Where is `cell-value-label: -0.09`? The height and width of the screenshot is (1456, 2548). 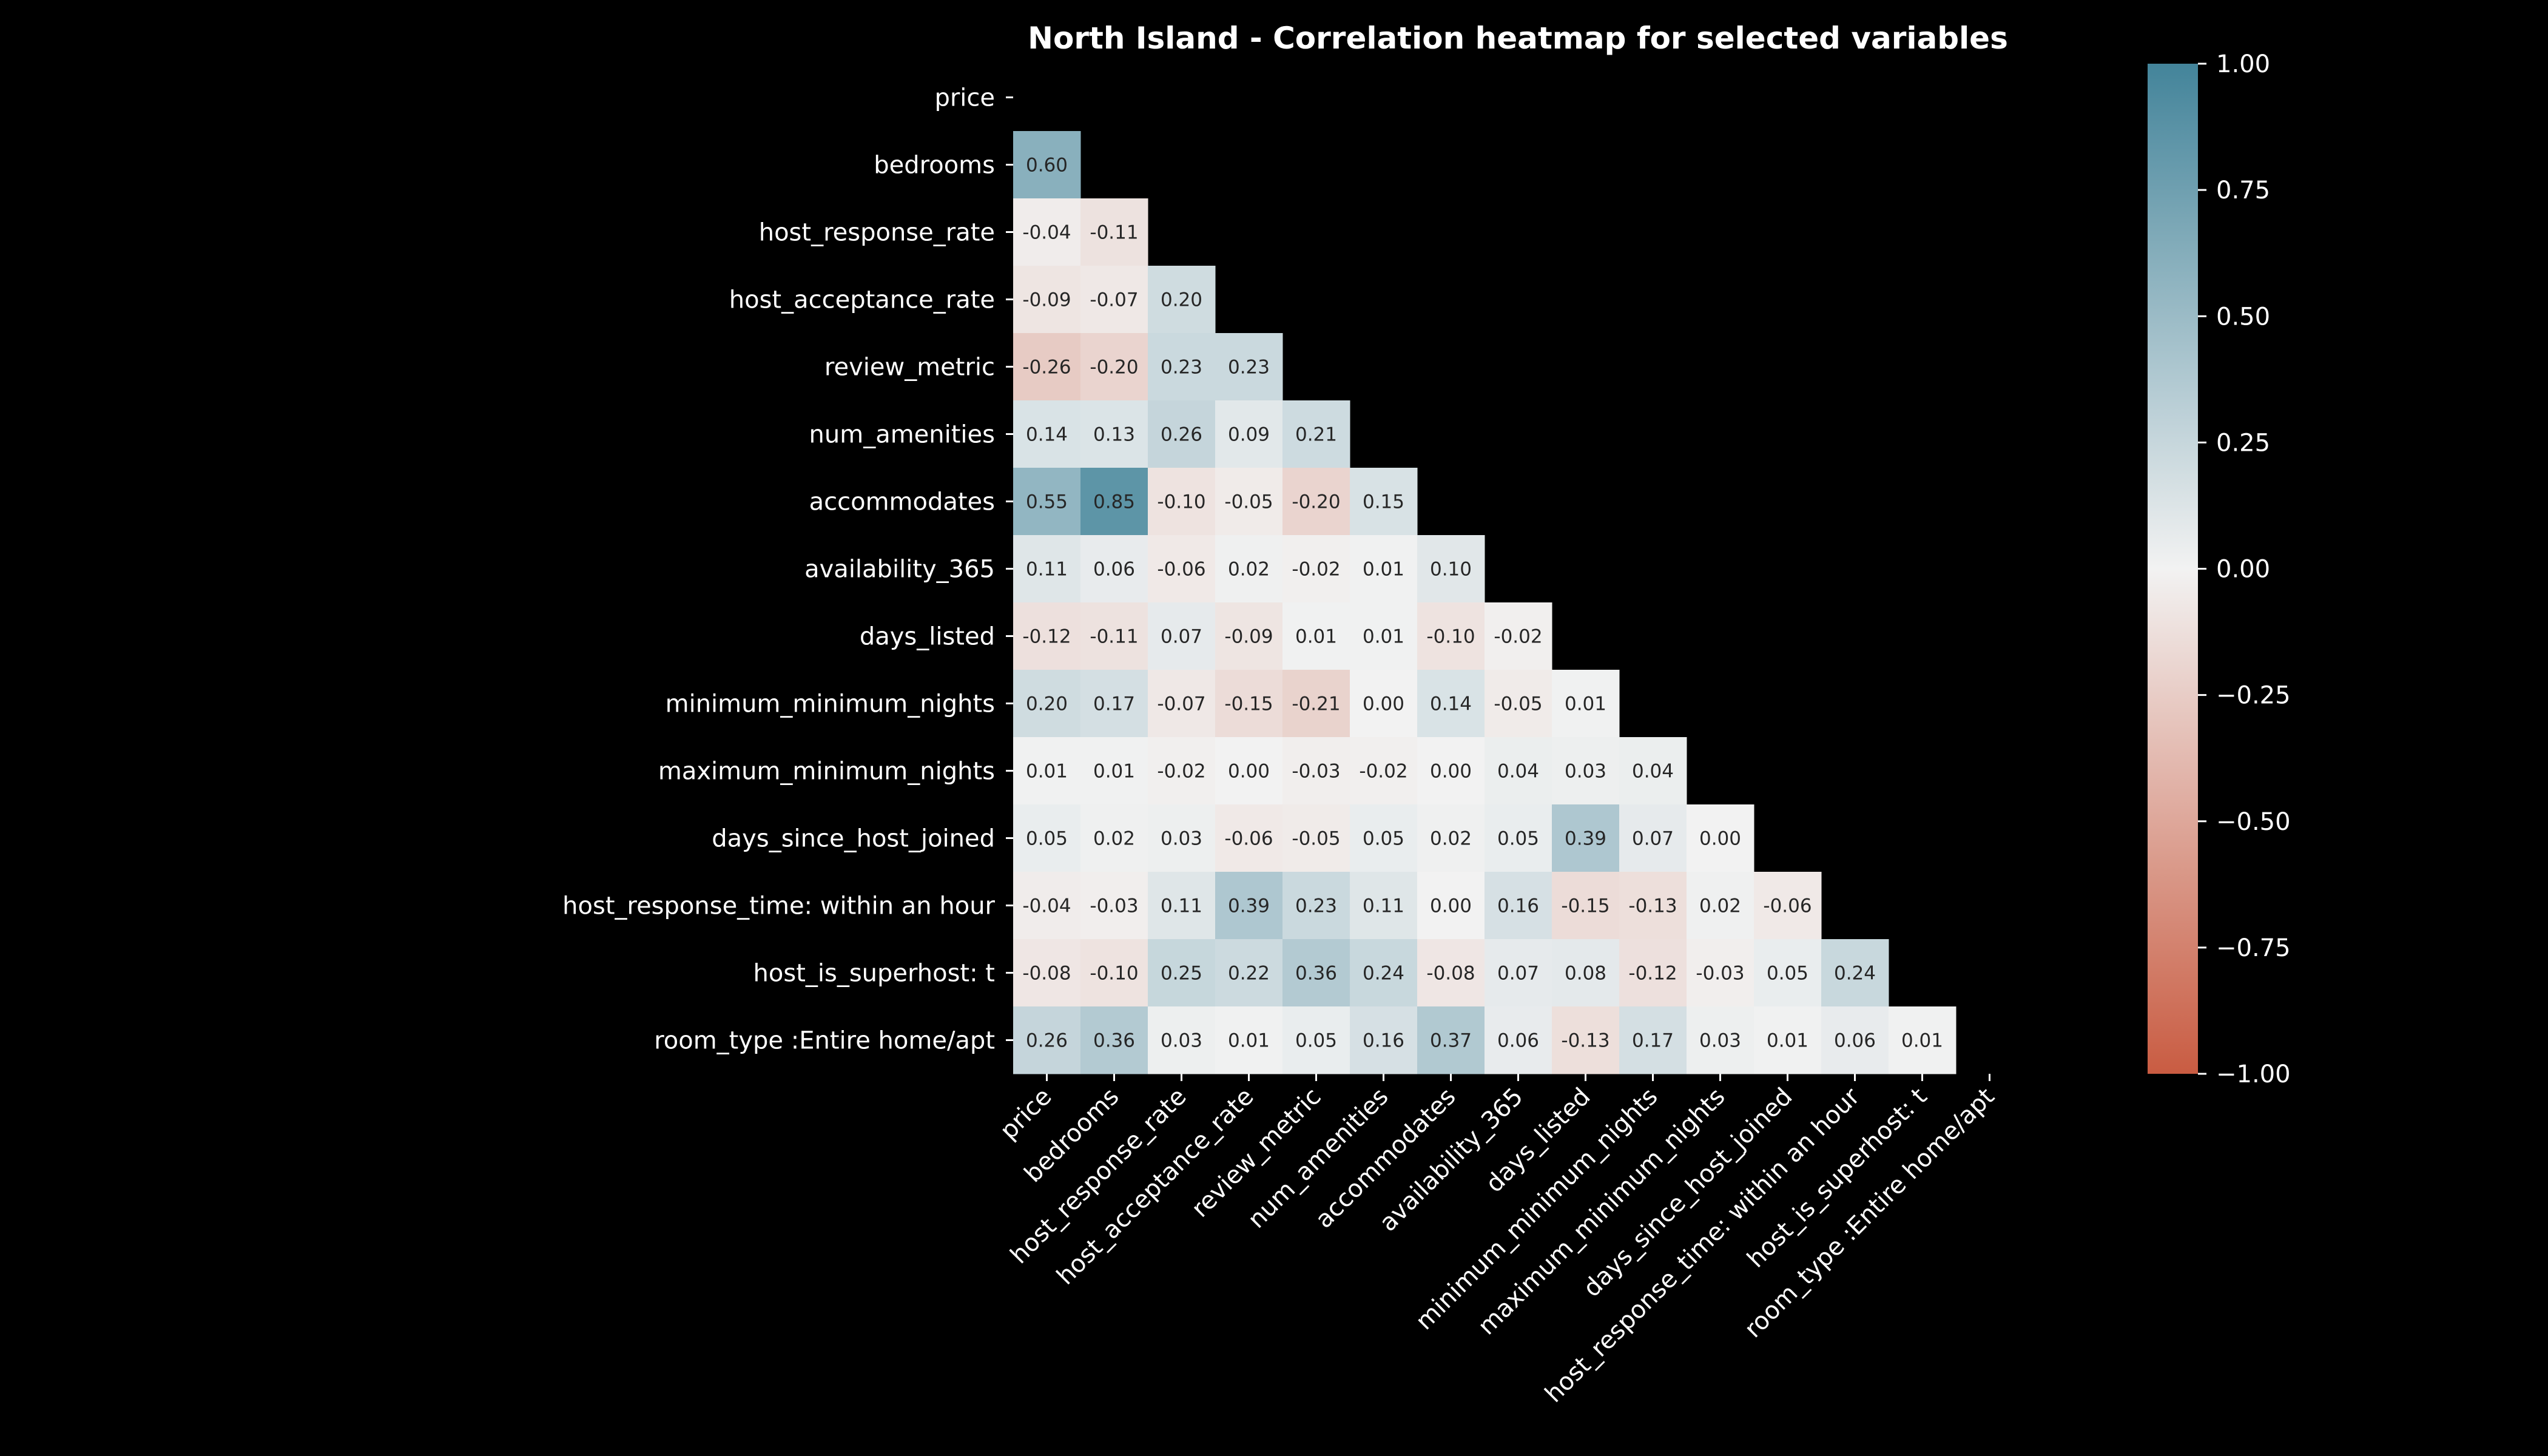 cell-value-label: -0.09 is located at coordinates (1046, 300).